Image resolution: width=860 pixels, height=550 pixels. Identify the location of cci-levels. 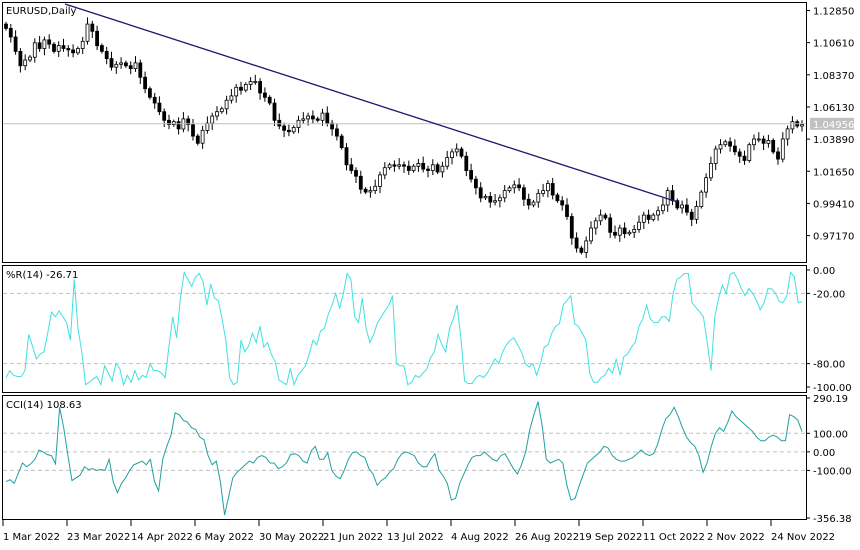
(404, 451).